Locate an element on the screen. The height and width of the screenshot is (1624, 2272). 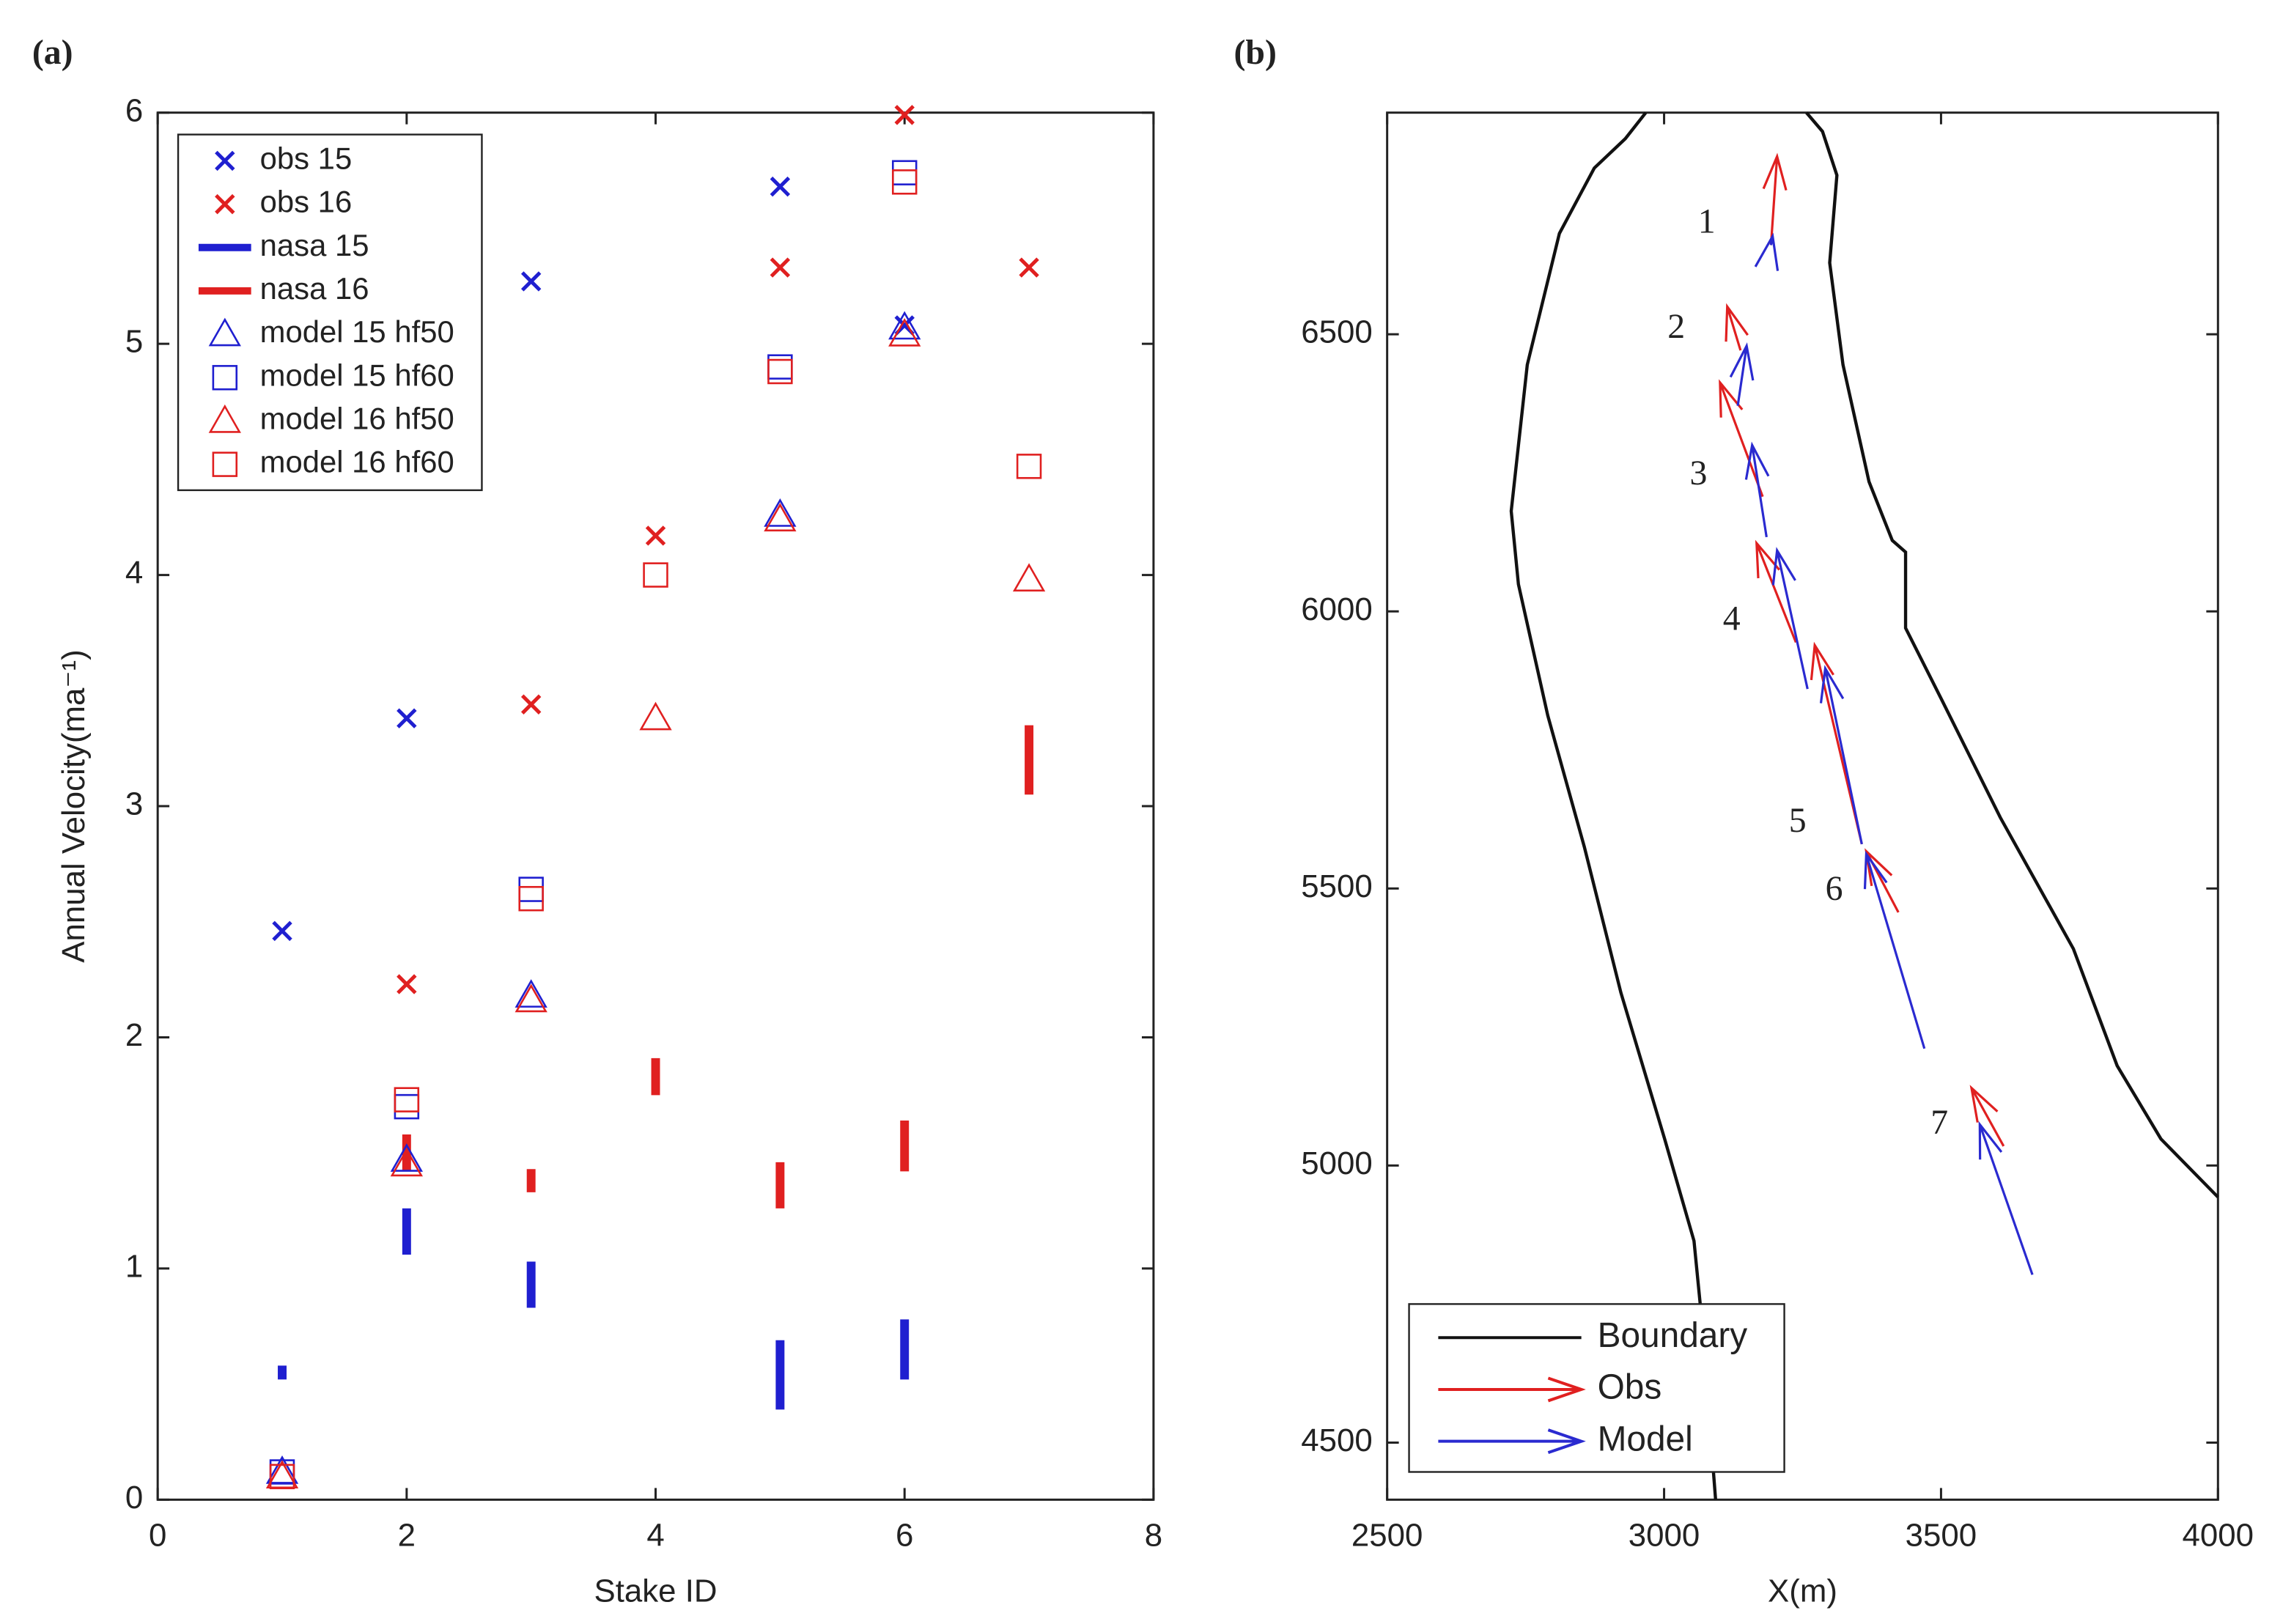
y-tick-label: 4 is located at coordinates (134, 573).